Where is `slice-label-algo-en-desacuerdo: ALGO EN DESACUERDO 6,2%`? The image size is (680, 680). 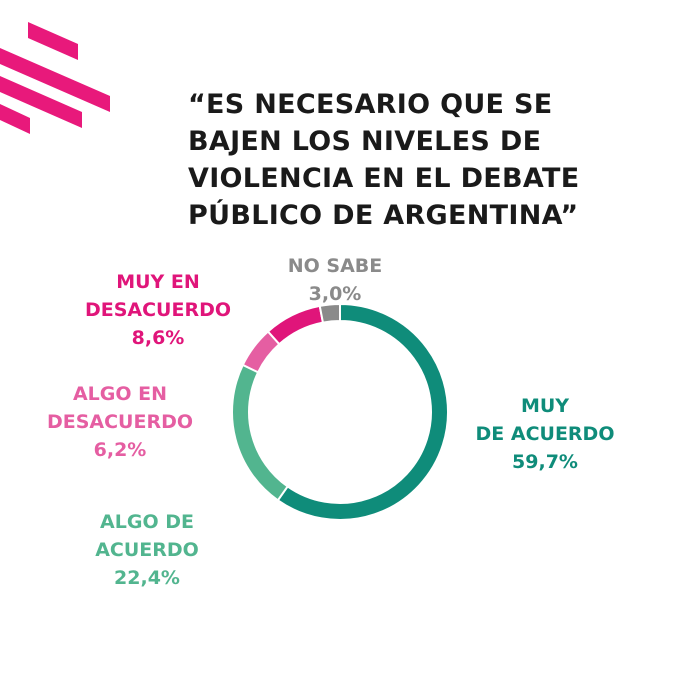 slice-label-algo-en-desacuerdo: ALGO EN DESACUERDO 6,2% is located at coordinates (120, 422).